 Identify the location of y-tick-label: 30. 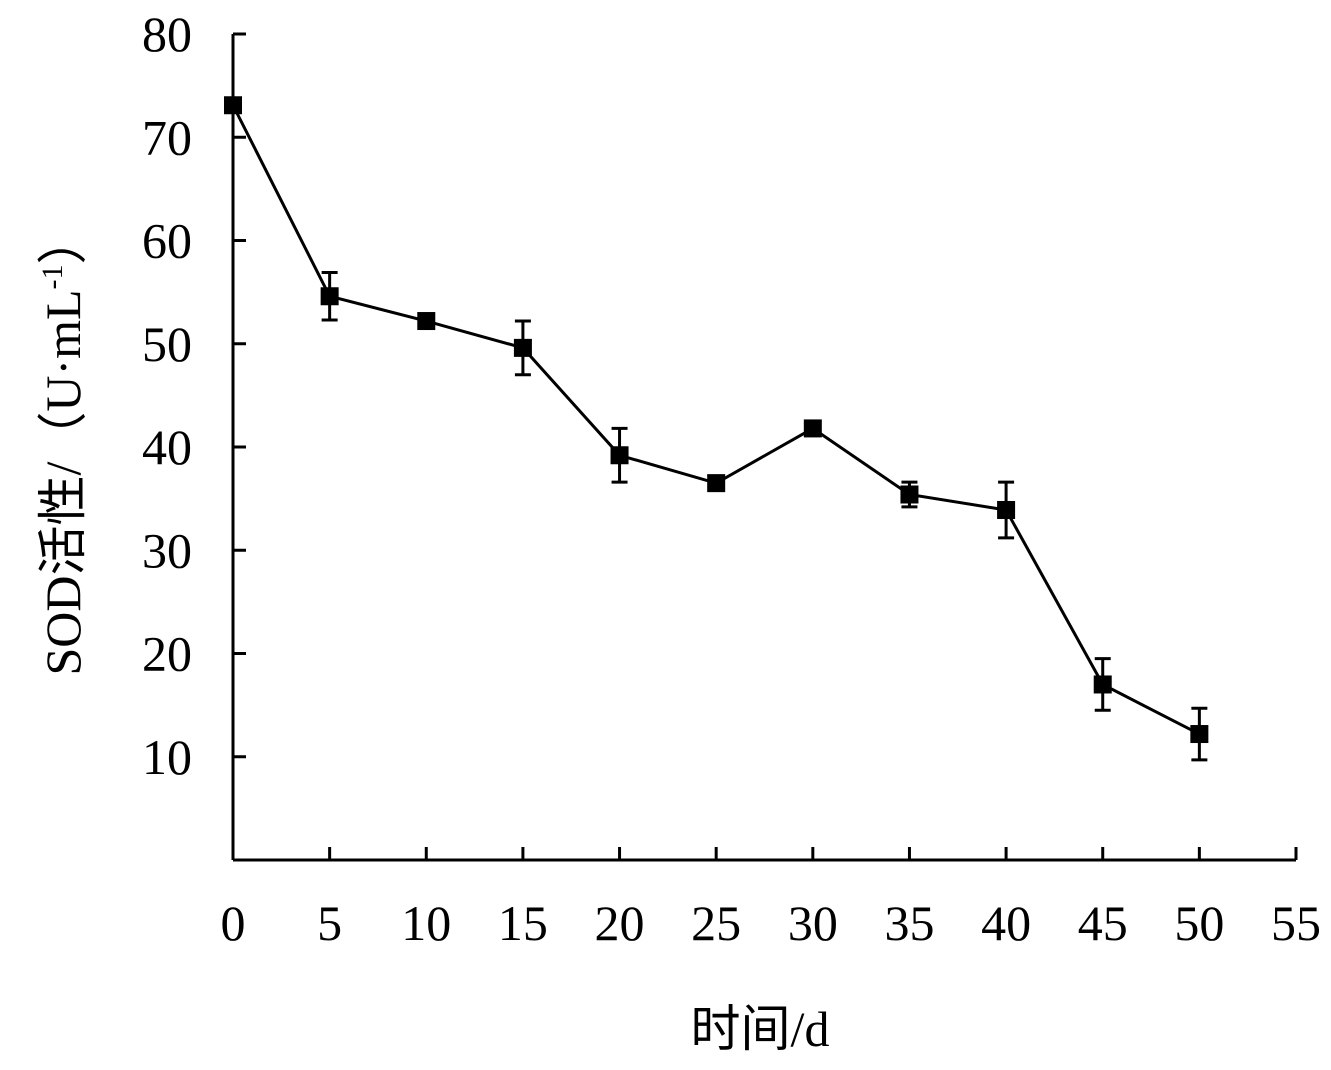
(167, 550).